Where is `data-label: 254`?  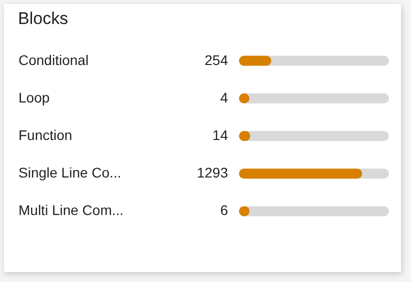
data-label: 254 is located at coordinates (216, 60).